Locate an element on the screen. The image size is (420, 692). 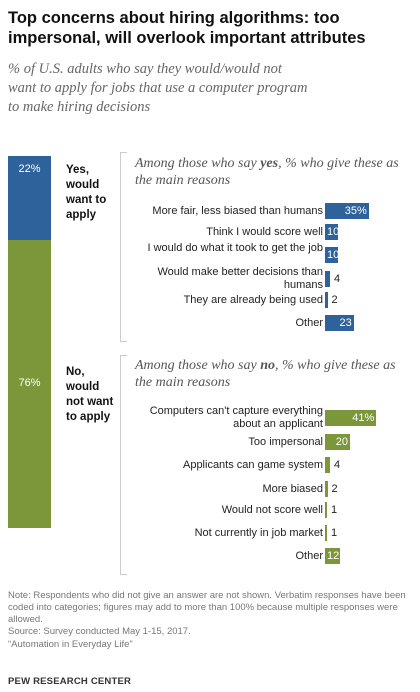
yes-bar-value: 4 is located at coordinates (337, 278).